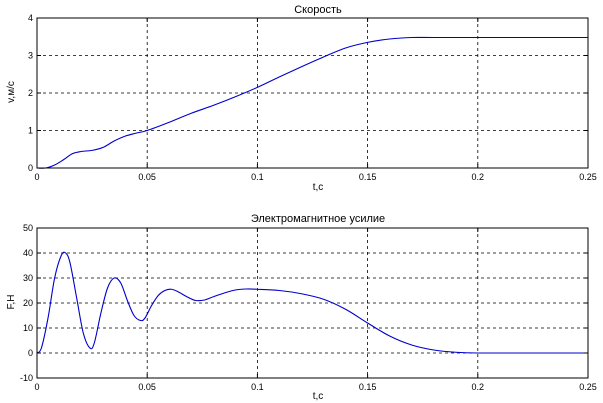 This screenshot has height=403, width=603. Describe the element at coordinates (30, 131) in the screenshot. I see `velocity-chart-y-tick-label: 1` at that location.